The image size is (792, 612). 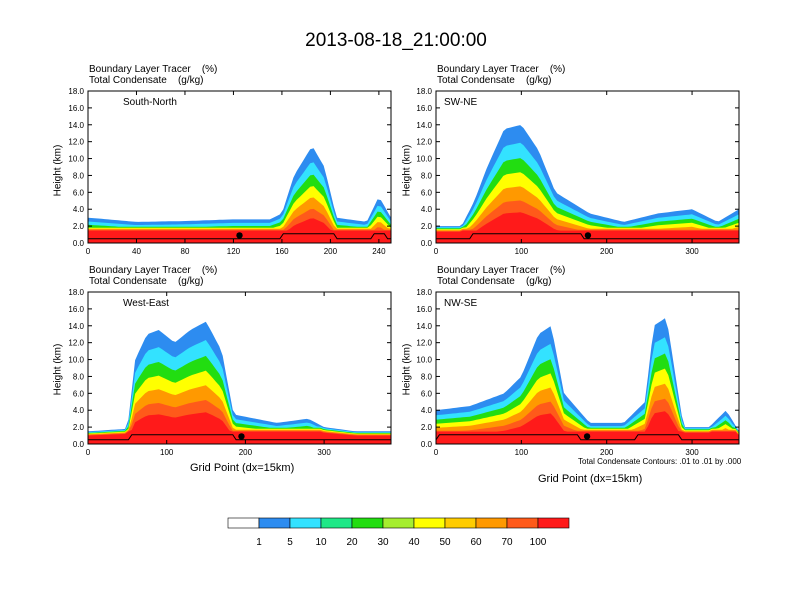 I want to click on x-tick-label: 160, so click(x=282, y=251).